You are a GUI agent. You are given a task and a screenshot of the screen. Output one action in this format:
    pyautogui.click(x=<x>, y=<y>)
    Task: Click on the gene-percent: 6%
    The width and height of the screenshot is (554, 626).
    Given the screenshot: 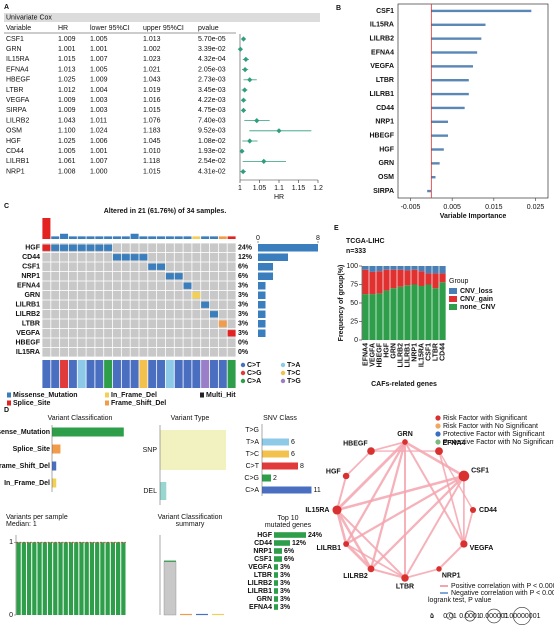 What is the action you would take?
    pyautogui.click(x=243, y=267)
    